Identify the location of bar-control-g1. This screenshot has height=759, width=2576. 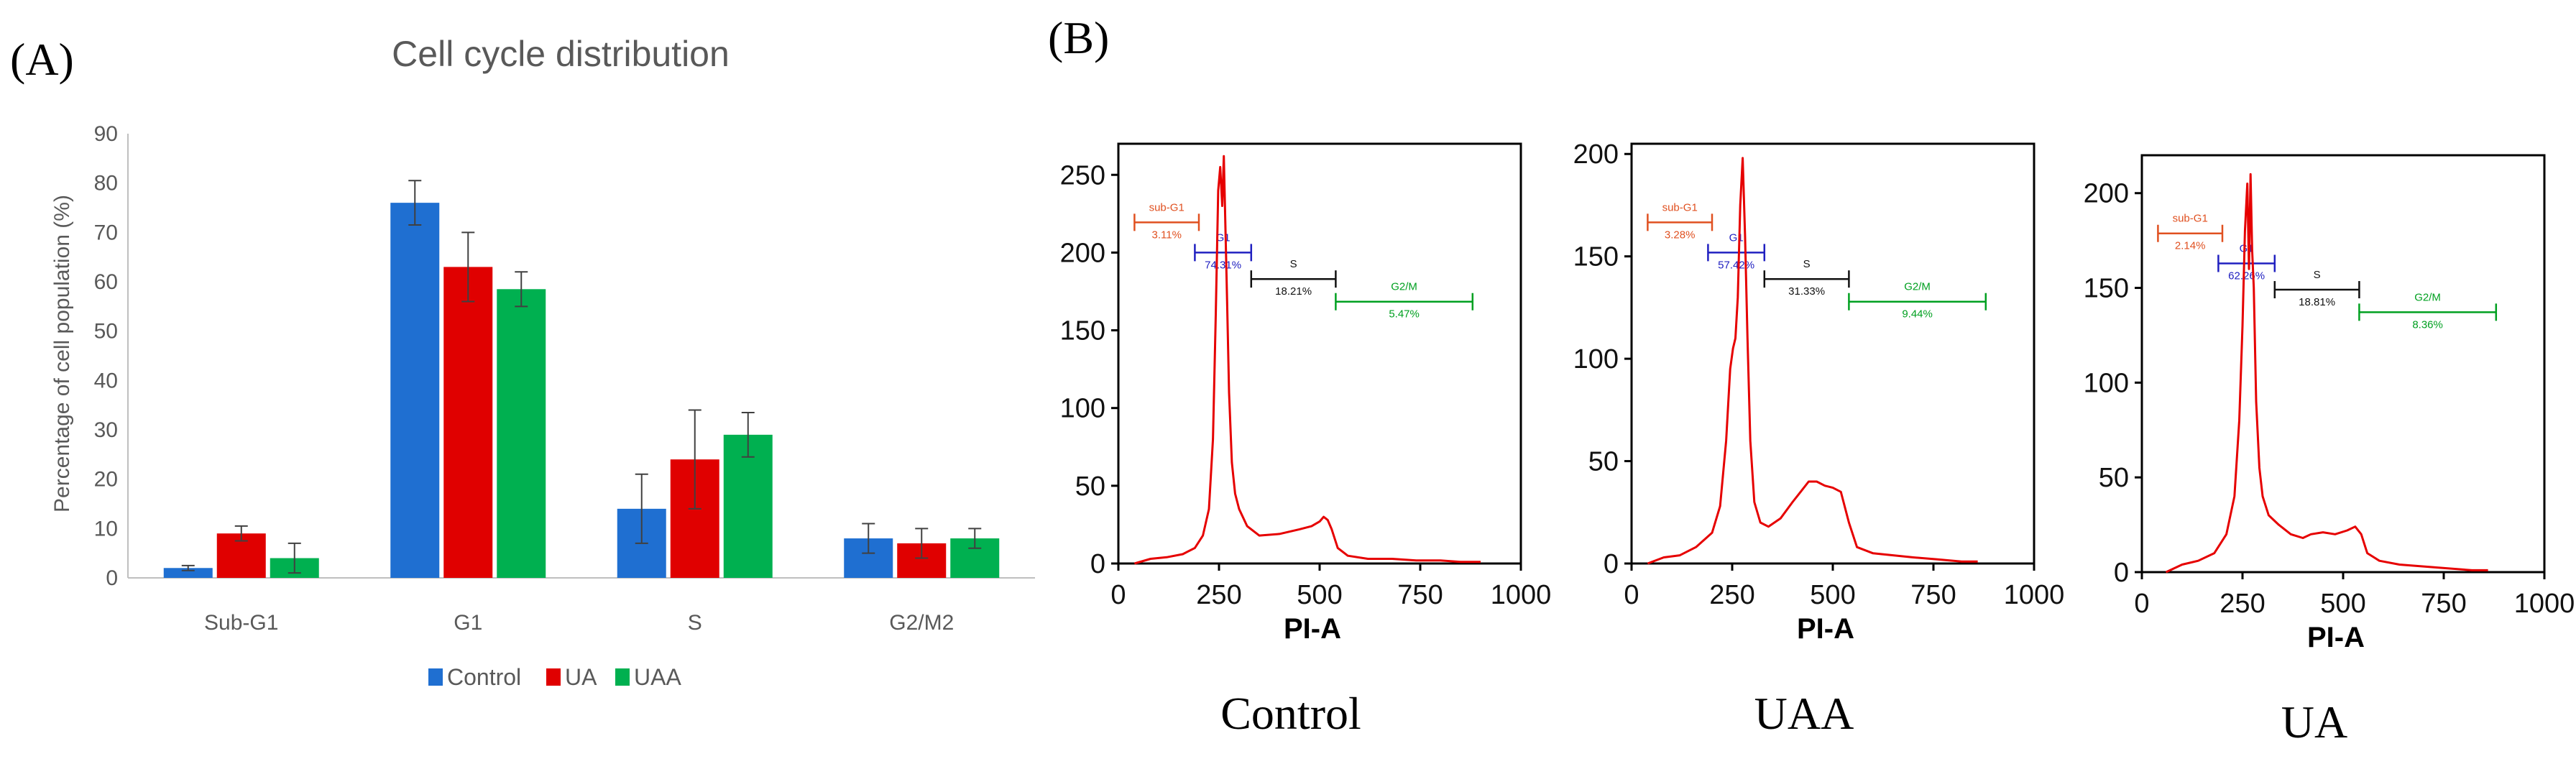
(415, 391).